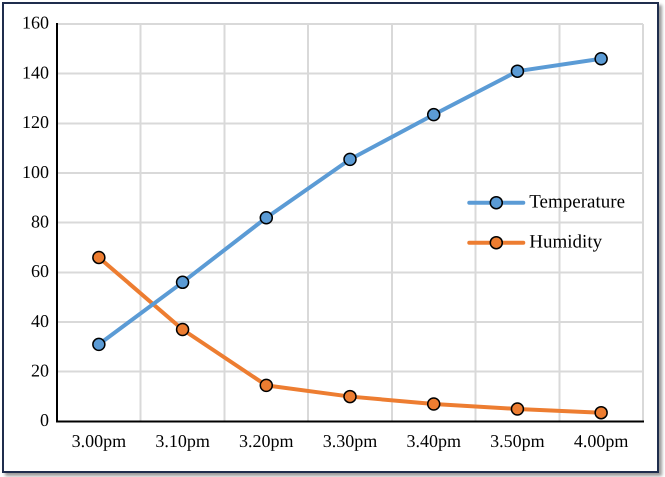  Describe the element at coordinates (35, 72) in the screenshot. I see `y-tick-label: 140` at that location.